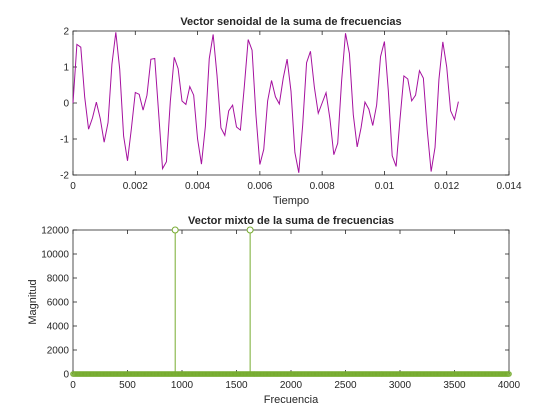 This screenshot has width=560, height=420. Describe the element at coordinates (400, 385) in the screenshot. I see `x-tick-label: 3000` at that location.